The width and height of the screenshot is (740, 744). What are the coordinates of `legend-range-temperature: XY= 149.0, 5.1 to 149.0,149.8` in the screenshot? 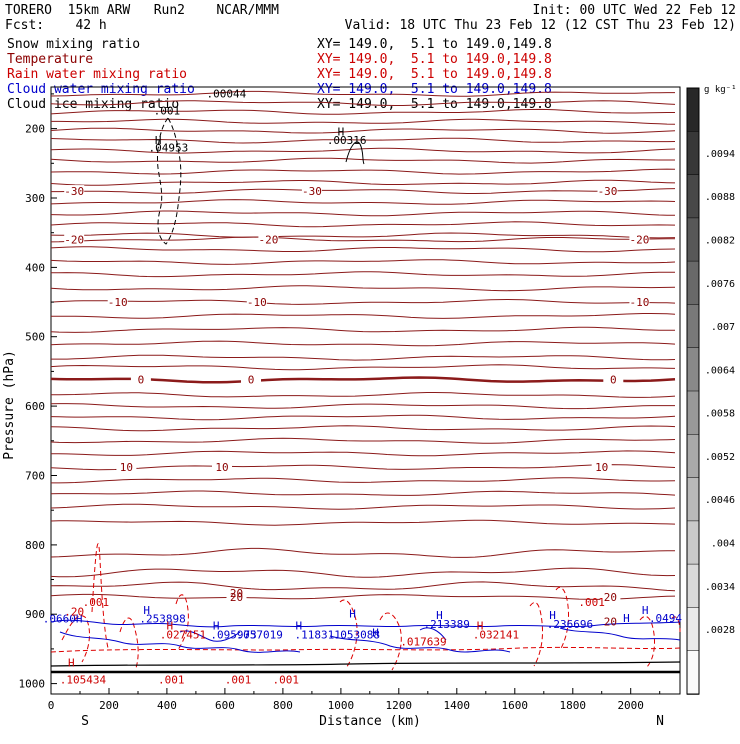 It's located at (434, 59).